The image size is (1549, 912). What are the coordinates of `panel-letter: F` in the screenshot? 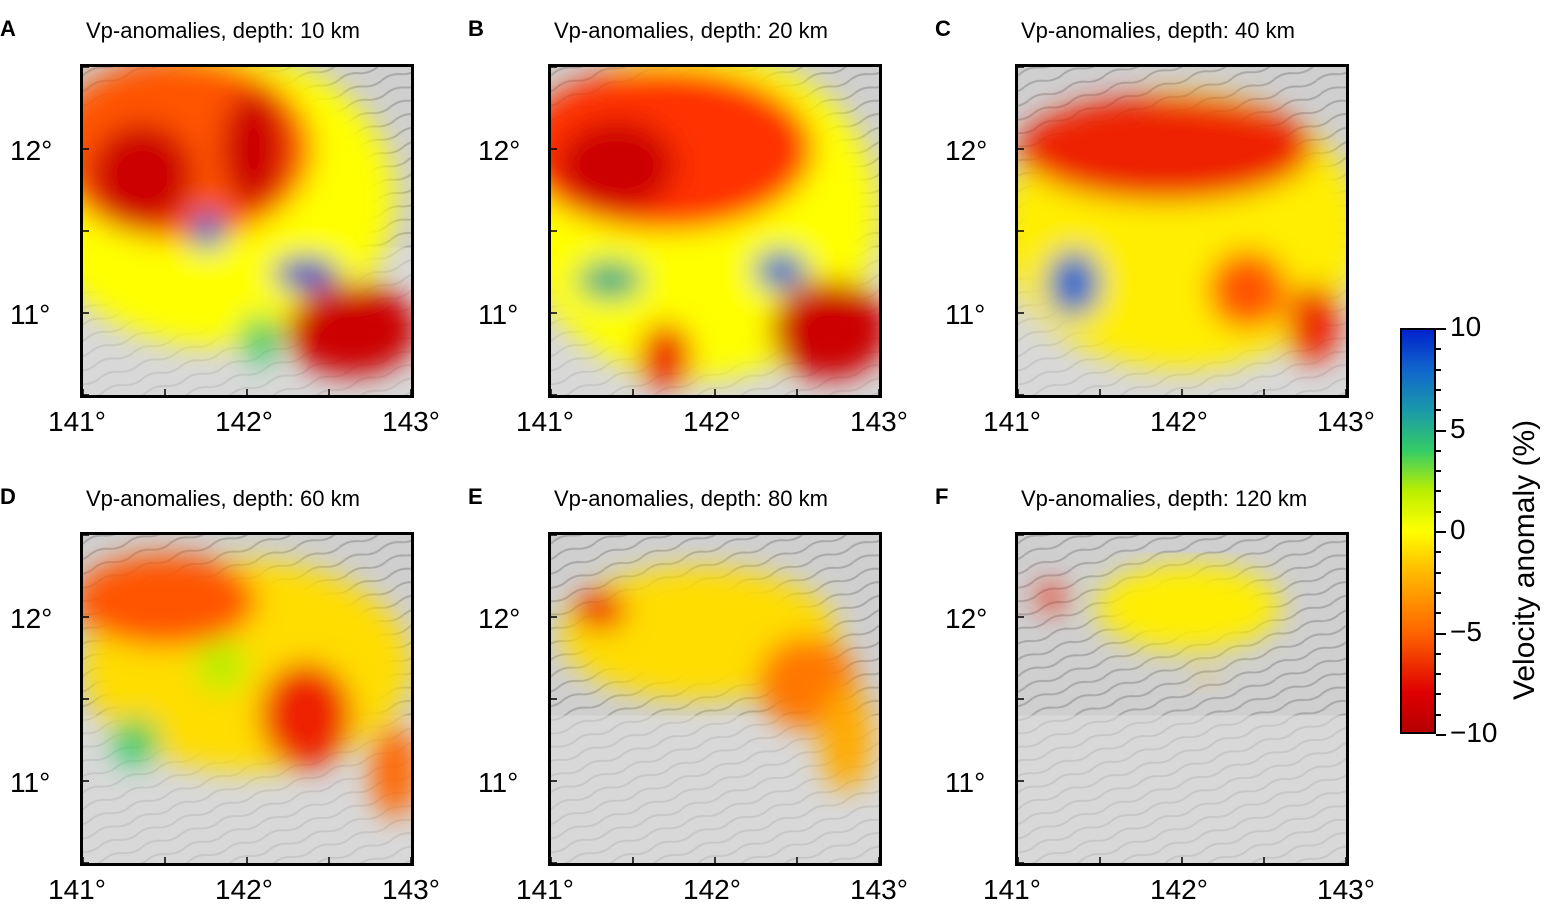 It's located at (942, 496).